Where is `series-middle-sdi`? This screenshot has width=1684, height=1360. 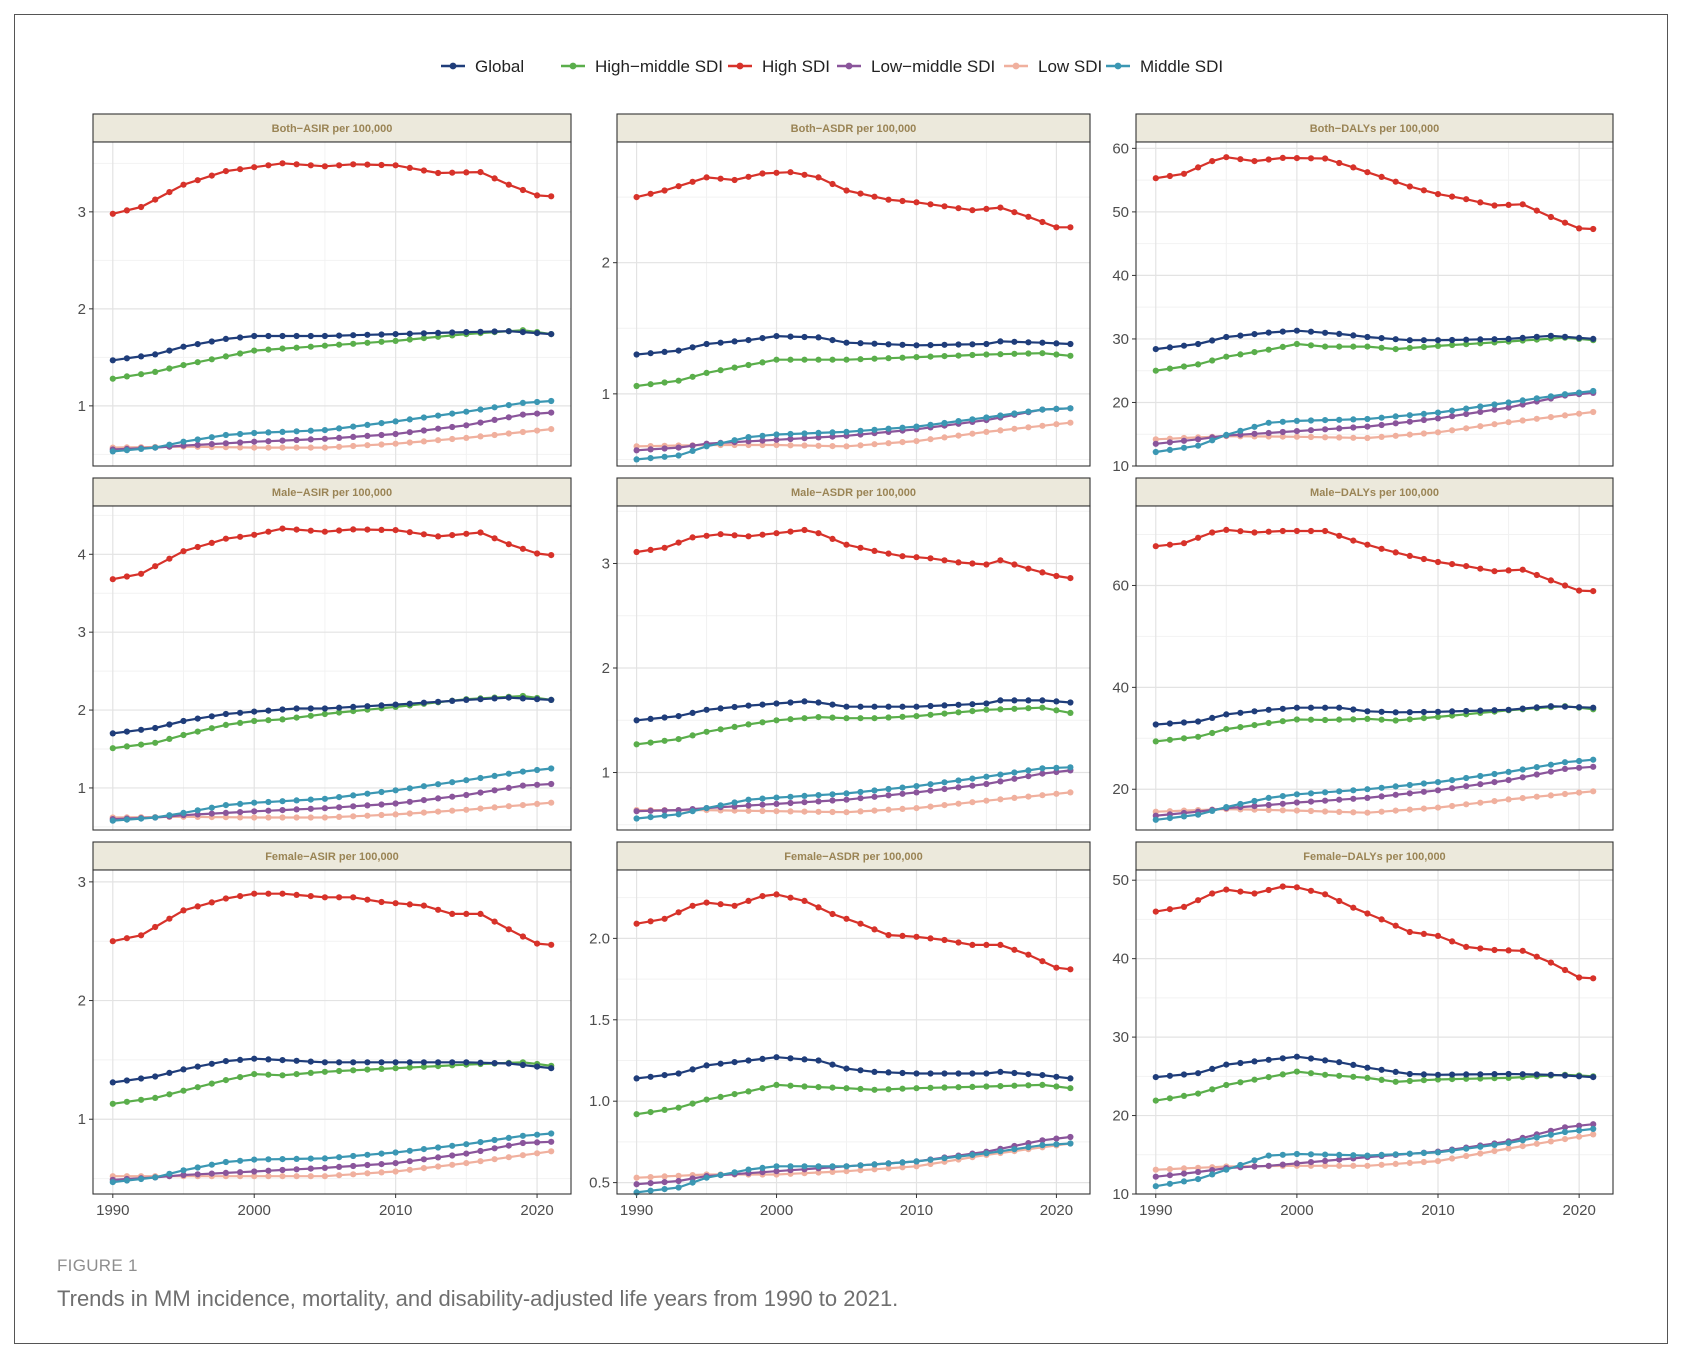 series-middle-sdi is located at coordinates (1374, 421).